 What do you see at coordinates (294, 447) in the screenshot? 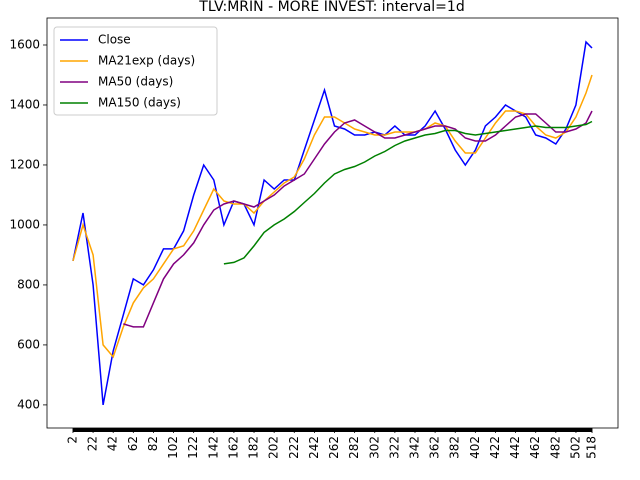
I see `x-tick-label: 222` at bounding box center [294, 447].